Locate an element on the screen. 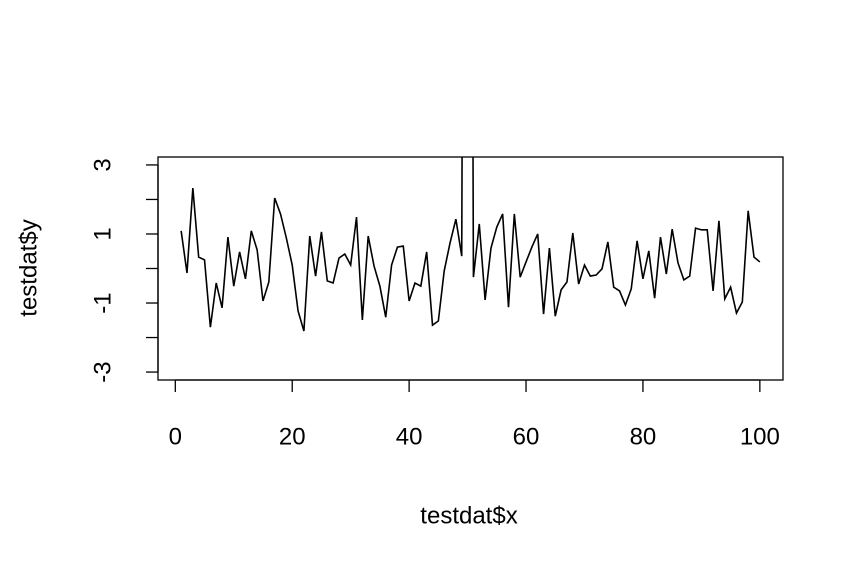 Image resolution: width=864 pixels, height=576 pixels. y-tick-label: -1 is located at coordinates (102, 302).